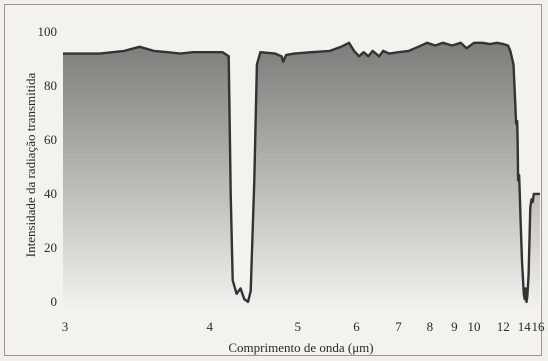 The height and width of the screenshot is (361, 548). Describe the element at coordinates (430, 326) in the screenshot. I see `x-tick-label: 8` at that location.